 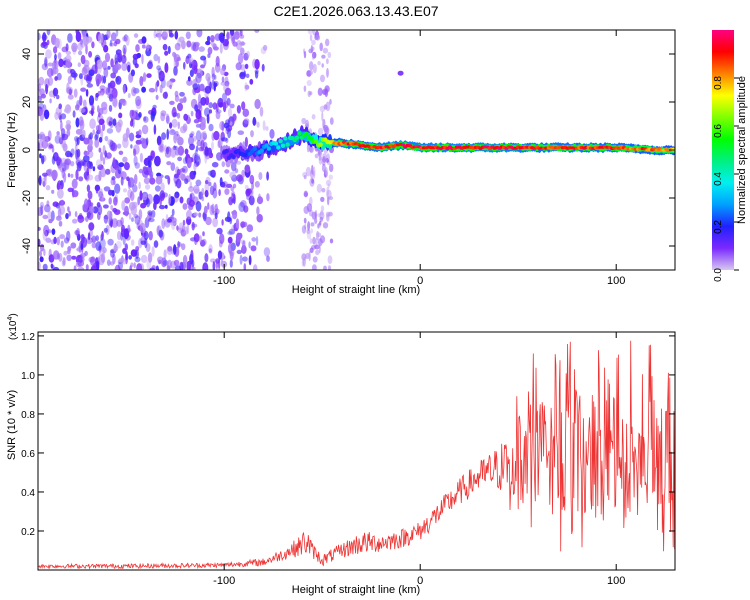 What do you see at coordinates (283, 145) in the screenshot?
I see `spectrogram-signal-cell` at bounding box center [283, 145].